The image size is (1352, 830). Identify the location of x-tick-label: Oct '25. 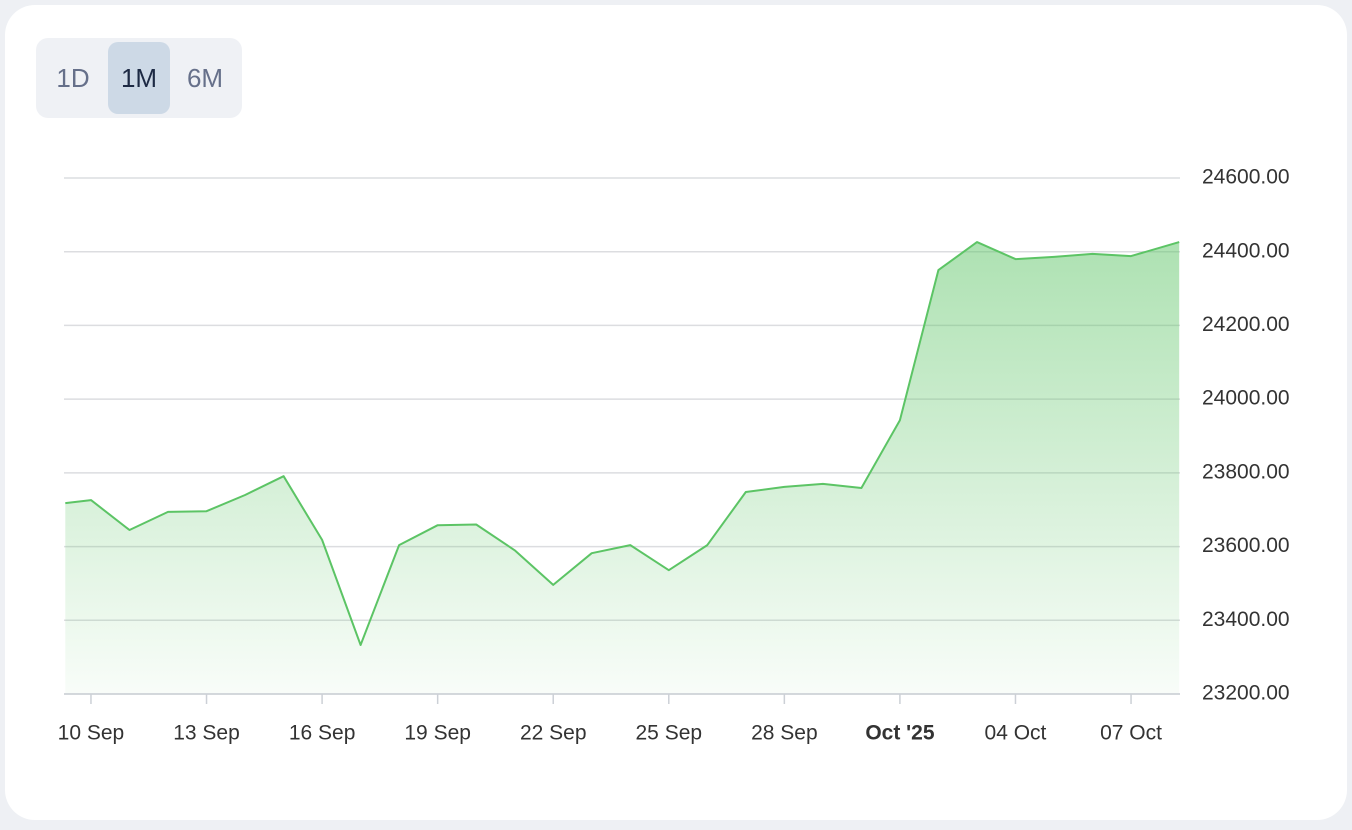
(900, 733).